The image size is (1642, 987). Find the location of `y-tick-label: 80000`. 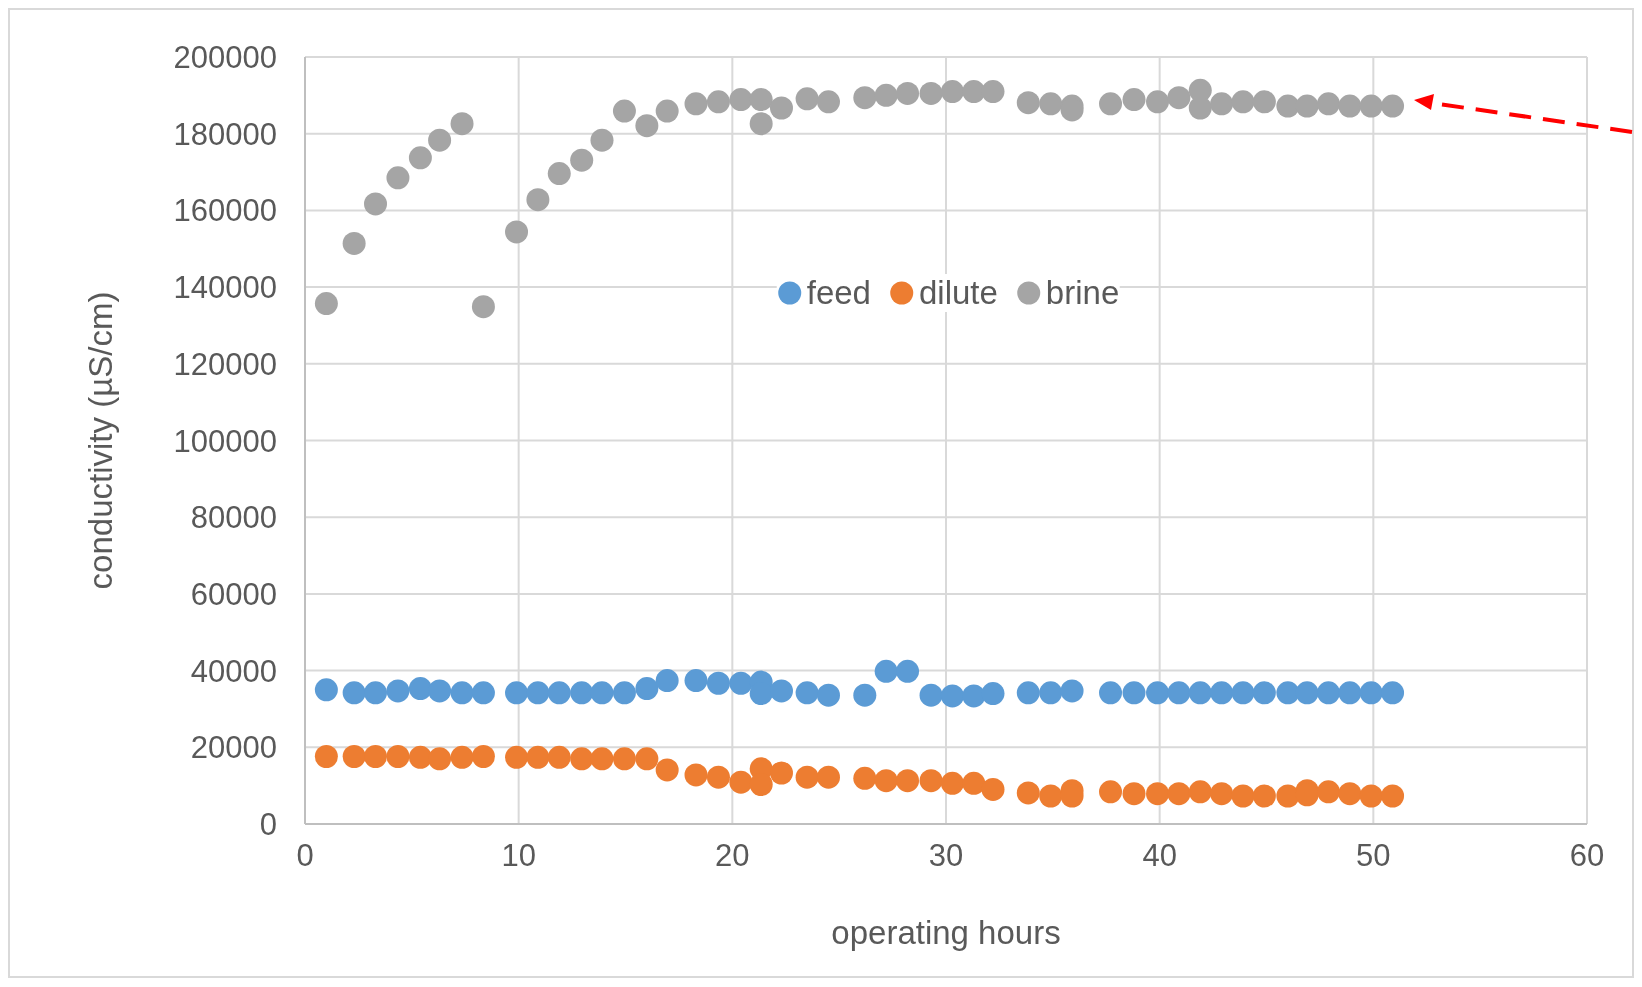

y-tick-label: 80000 is located at coordinates (233, 518).